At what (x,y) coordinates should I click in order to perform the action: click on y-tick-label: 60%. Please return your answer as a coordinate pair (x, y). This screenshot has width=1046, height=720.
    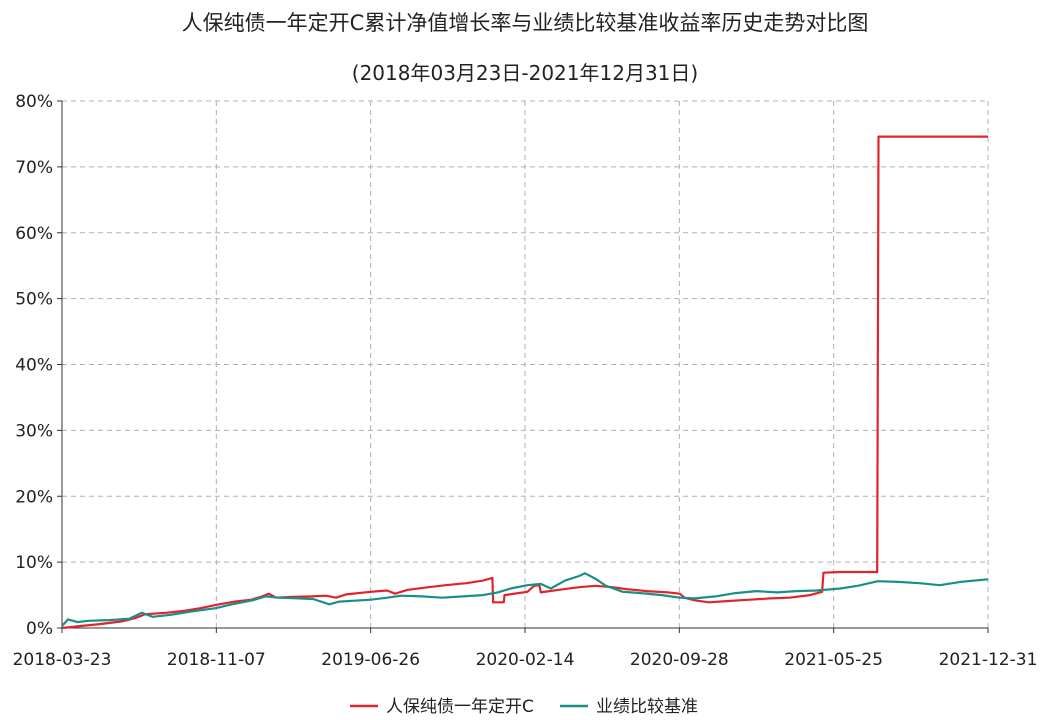
    Looking at the image, I should click on (34, 234).